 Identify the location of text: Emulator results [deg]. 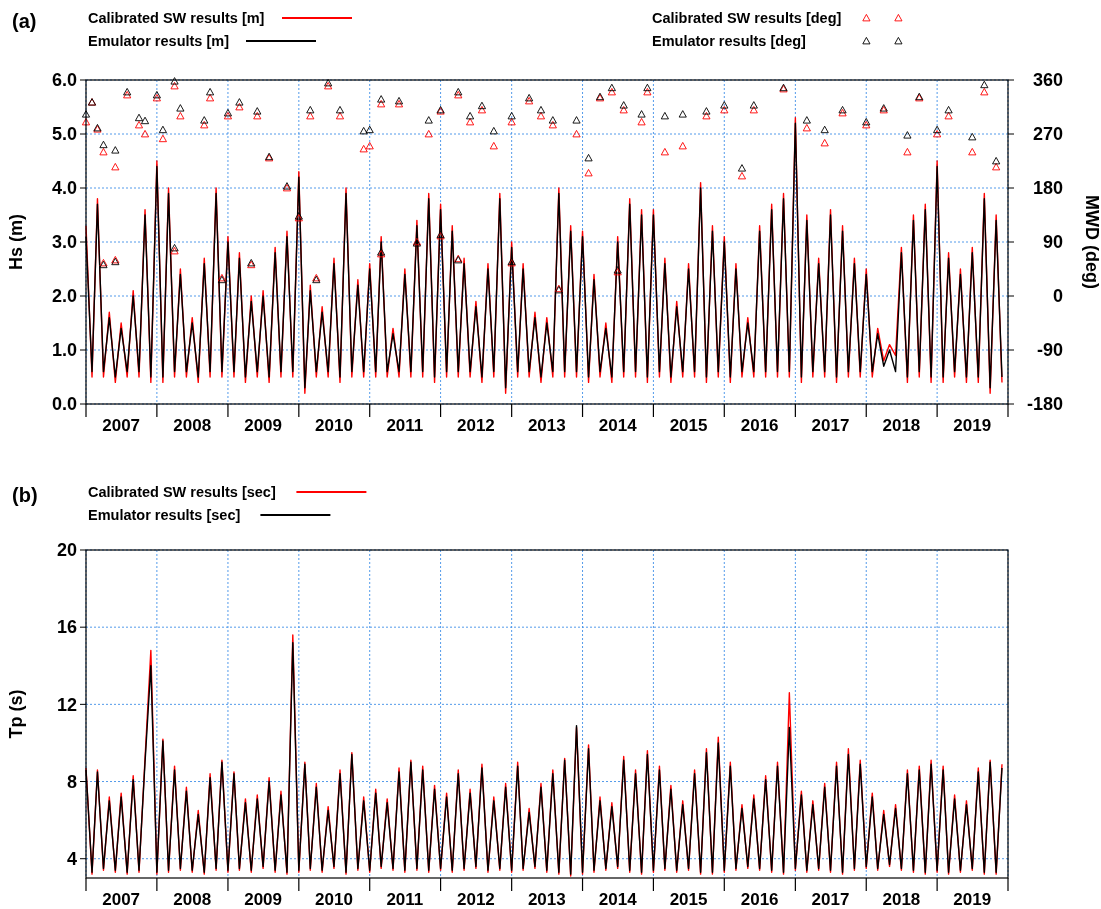
(729, 41).